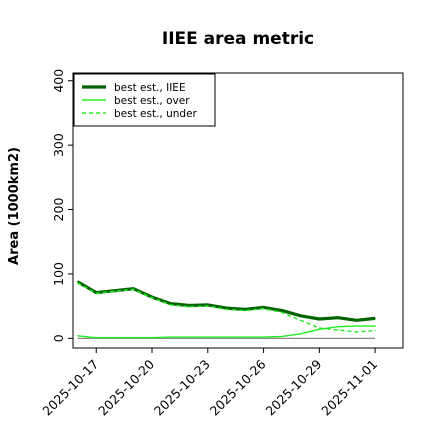 This screenshot has height=440, width=440. Describe the element at coordinates (182, 388) in the screenshot. I see `x-tick-label-2: 2025-10-23` at that location.